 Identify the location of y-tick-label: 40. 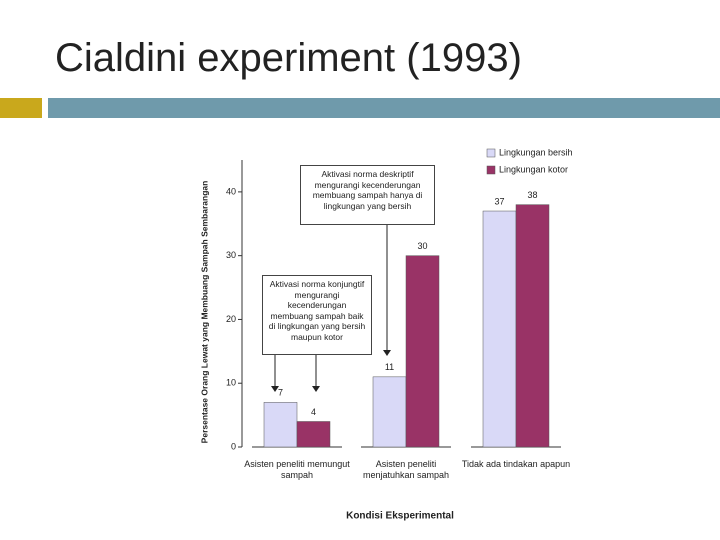
(231, 191).